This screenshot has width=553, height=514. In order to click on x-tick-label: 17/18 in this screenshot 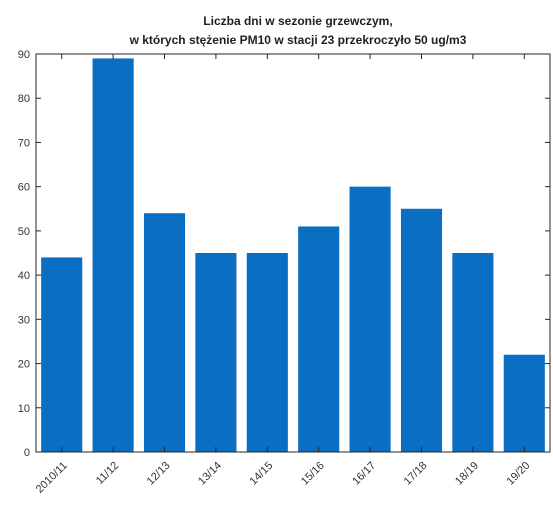, I will do `click(416, 474)`.